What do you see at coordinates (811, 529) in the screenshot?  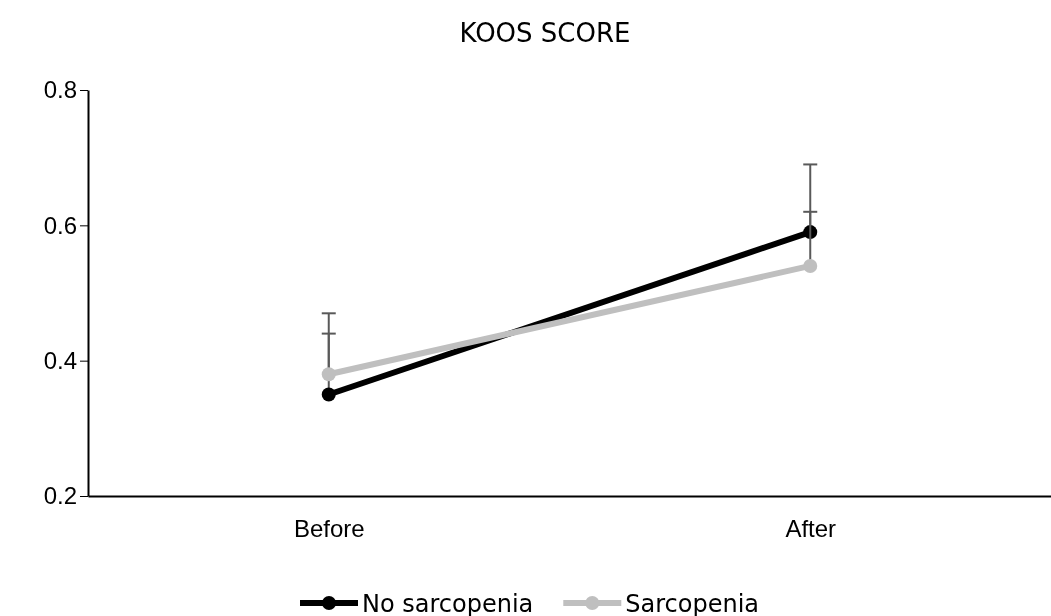 I see `x-tick-label: After` at bounding box center [811, 529].